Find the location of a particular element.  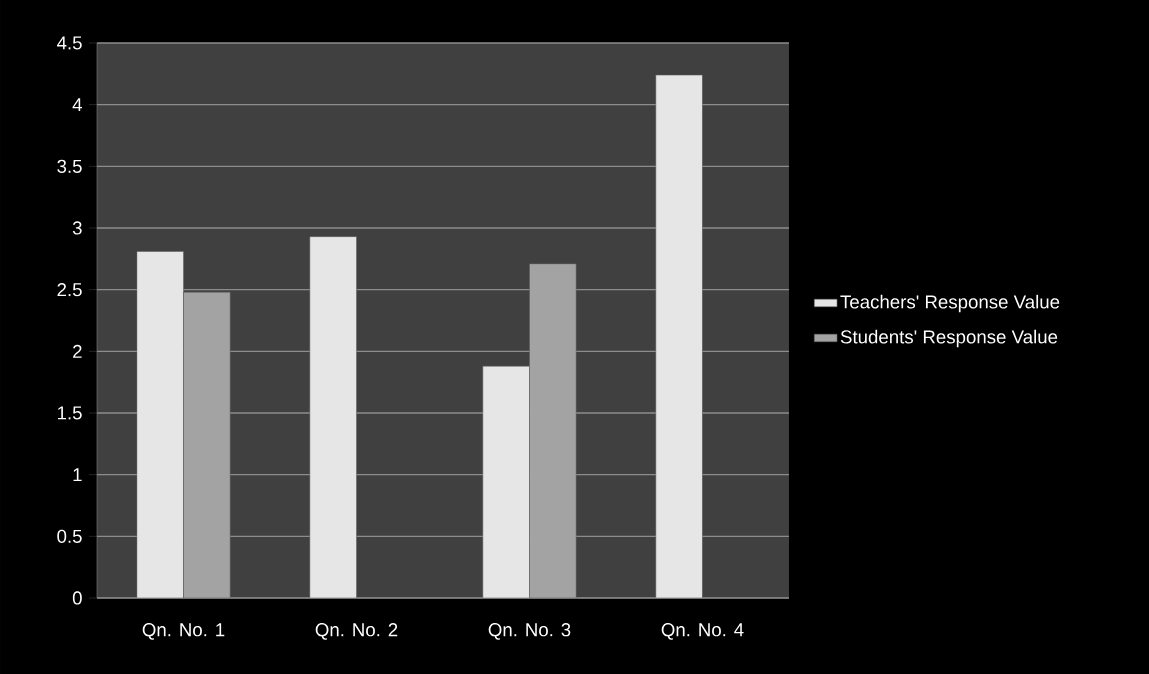

y-tick-label: 0.5 is located at coordinates (69, 536).